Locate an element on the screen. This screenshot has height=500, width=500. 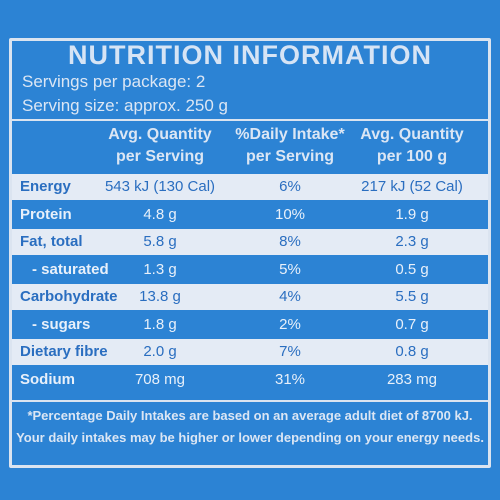
cell-value: 2.0 g is located at coordinates (160, 351).